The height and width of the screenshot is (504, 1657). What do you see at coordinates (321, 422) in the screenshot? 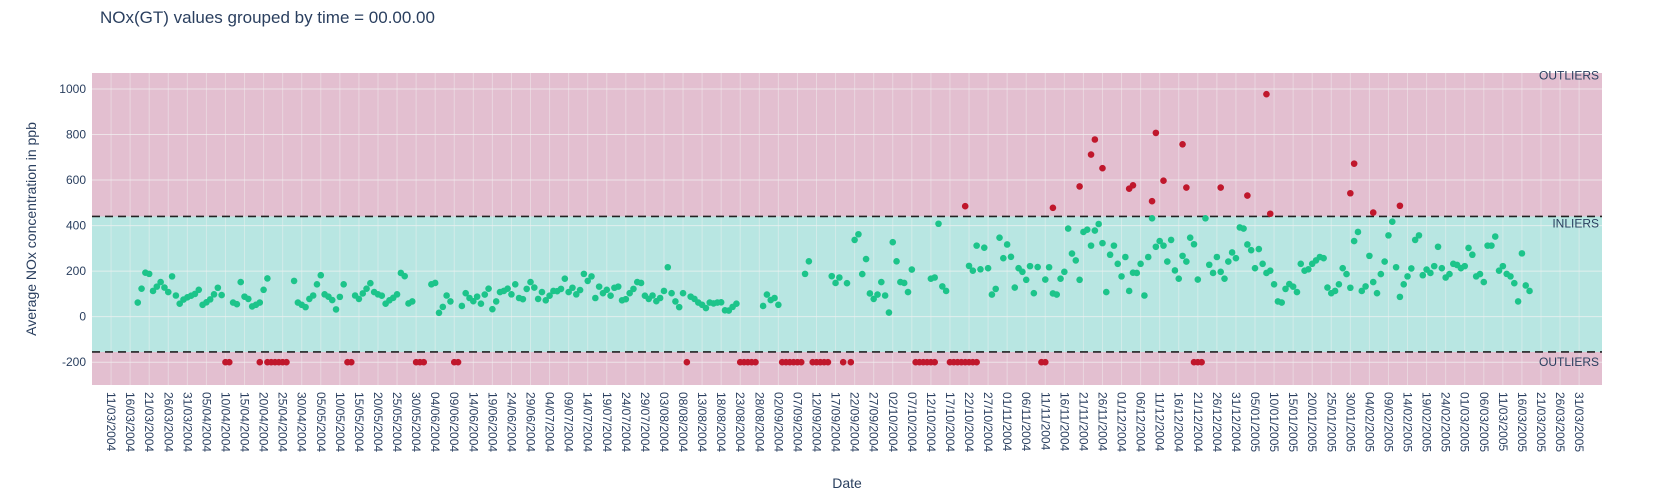
I see `x-tick-label: 05/05/2004` at bounding box center [321, 422].